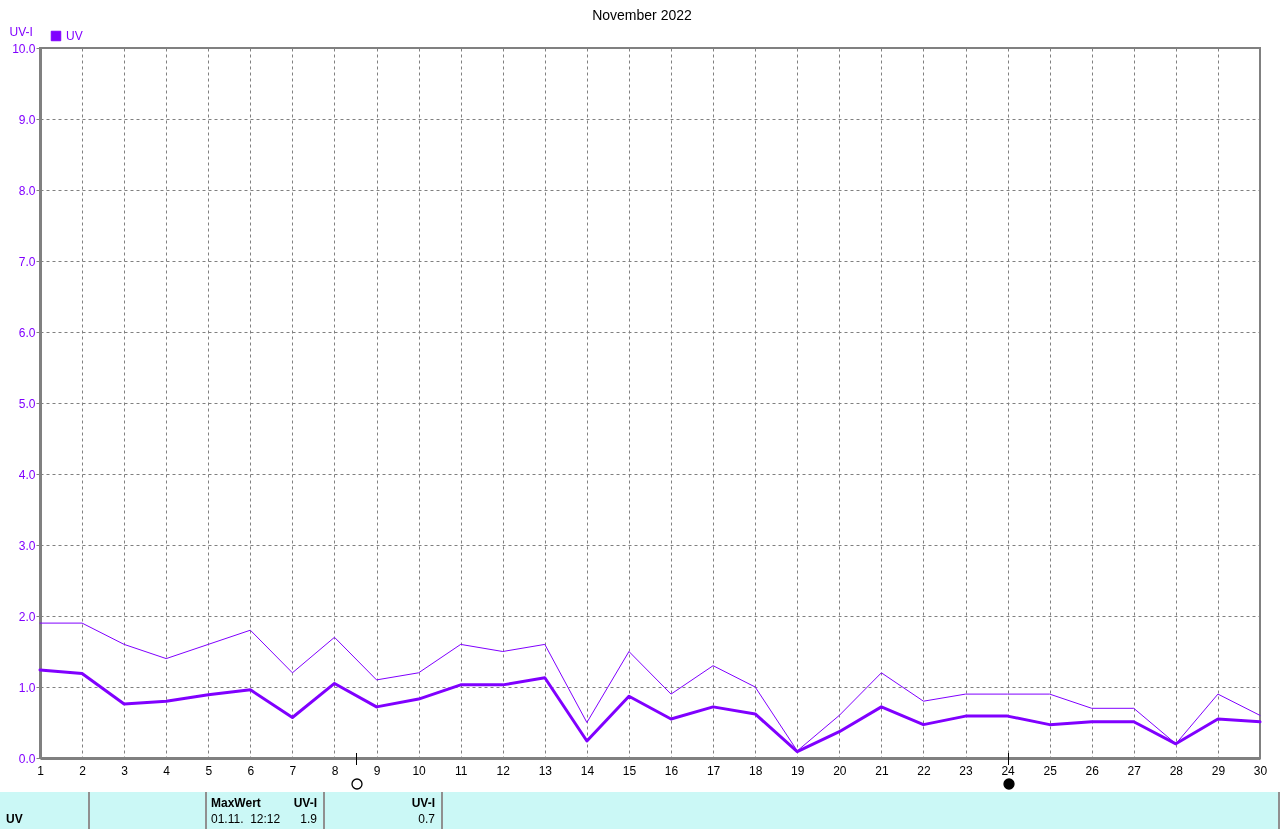 Image resolution: width=1280 pixels, height=829 pixels. I want to click on x-tick-label: 11, so click(461, 770).